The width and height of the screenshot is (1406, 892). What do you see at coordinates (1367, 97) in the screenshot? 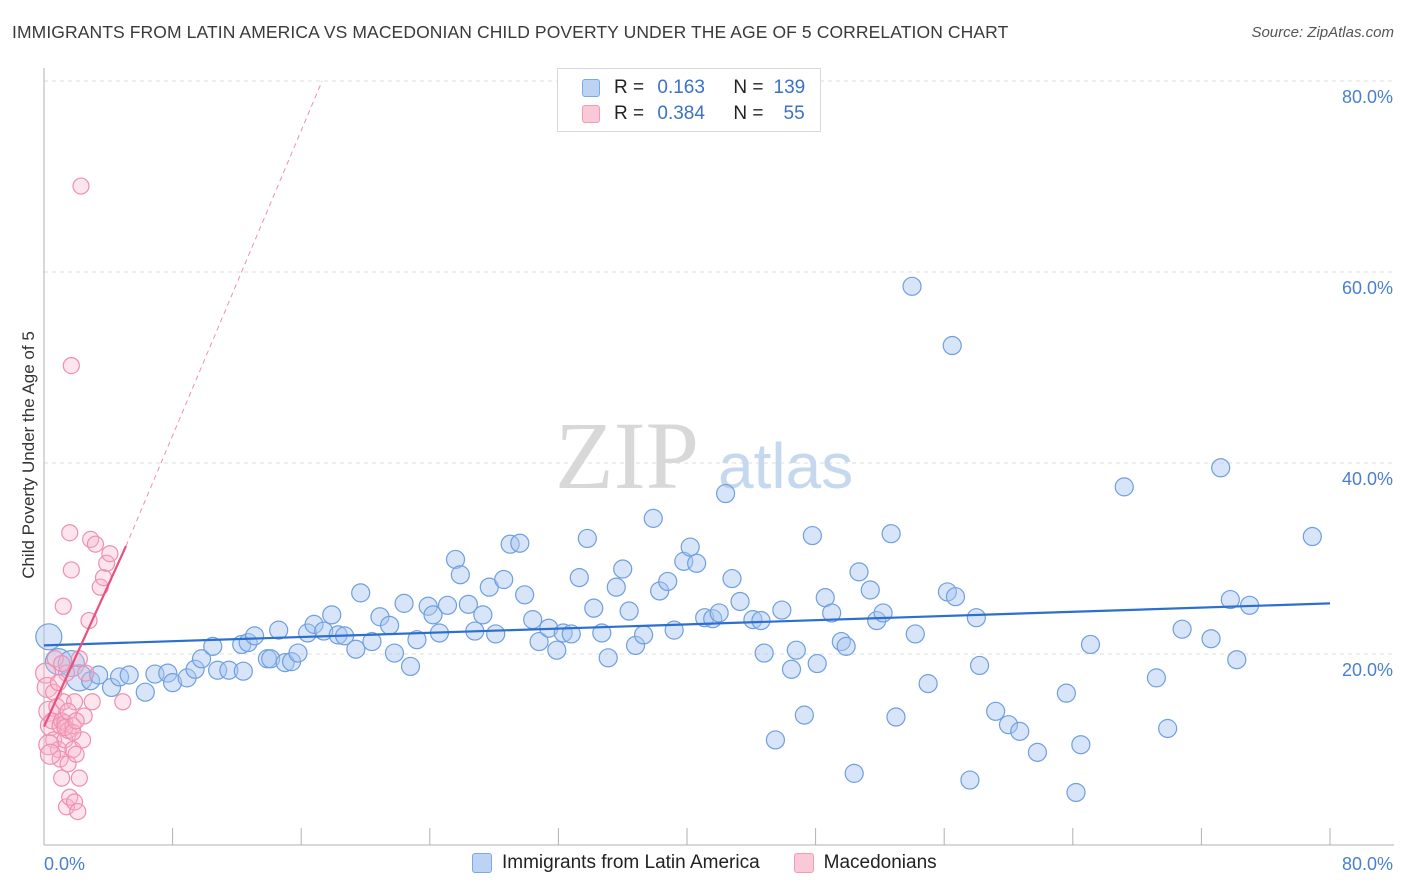
I see `y-tick-label: 80.0%` at bounding box center [1367, 97].